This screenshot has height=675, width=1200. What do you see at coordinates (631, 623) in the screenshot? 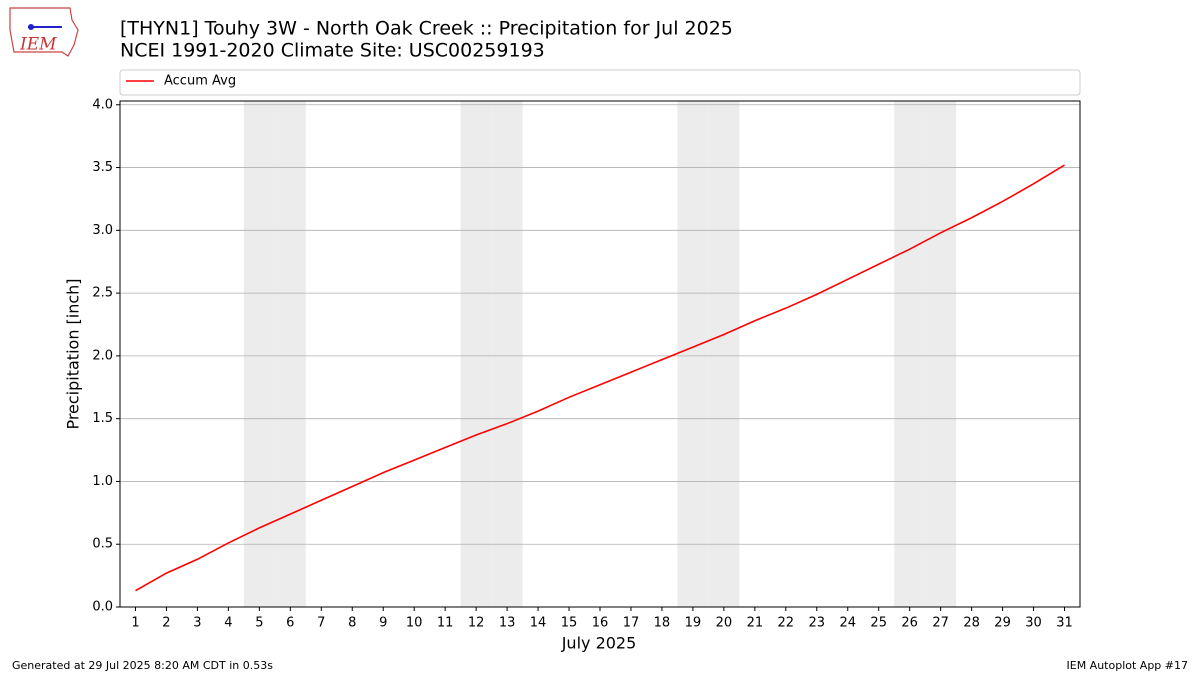
I see `x-tick-label: 17` at bounding box center [631, 623].